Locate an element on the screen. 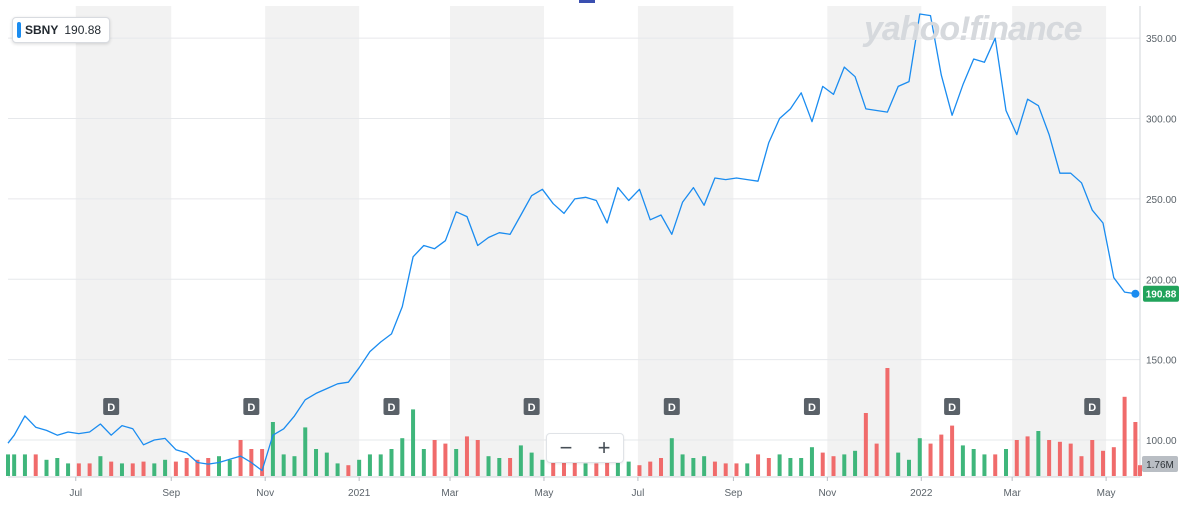 The image size is (1192, 511). zoom-in-button: + is located at coordinates (604, 447).